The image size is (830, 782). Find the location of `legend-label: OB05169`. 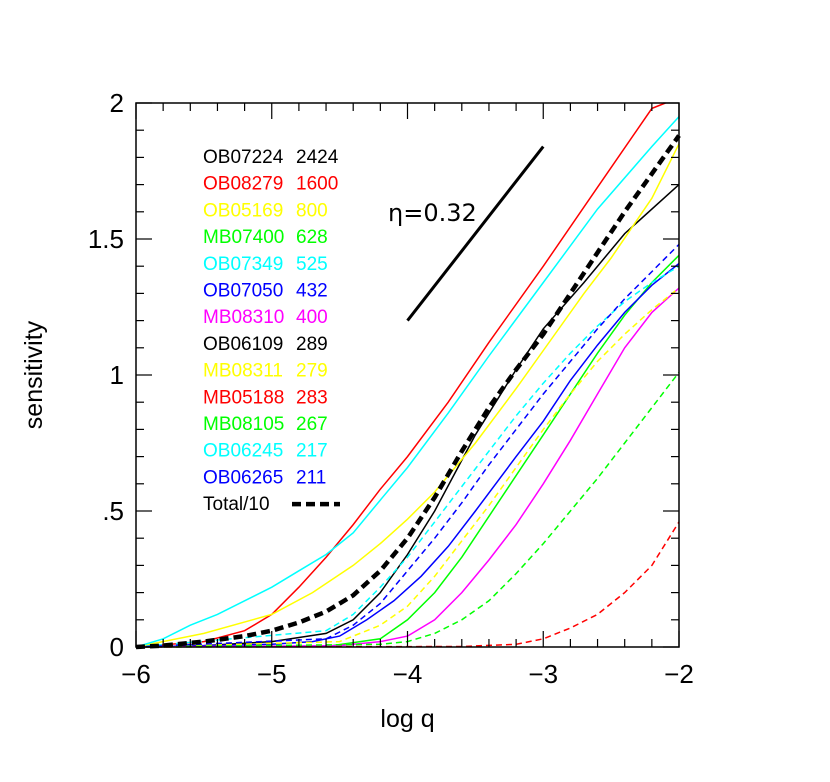

legend-label: OB05169 is located at coordinates (243, 210).